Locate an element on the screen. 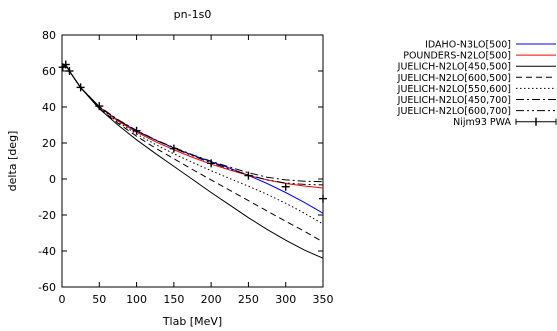 The height and width of the screenshot is (331, 557). y-axis-label: delta [deg] is located at coordinates (12, 161).